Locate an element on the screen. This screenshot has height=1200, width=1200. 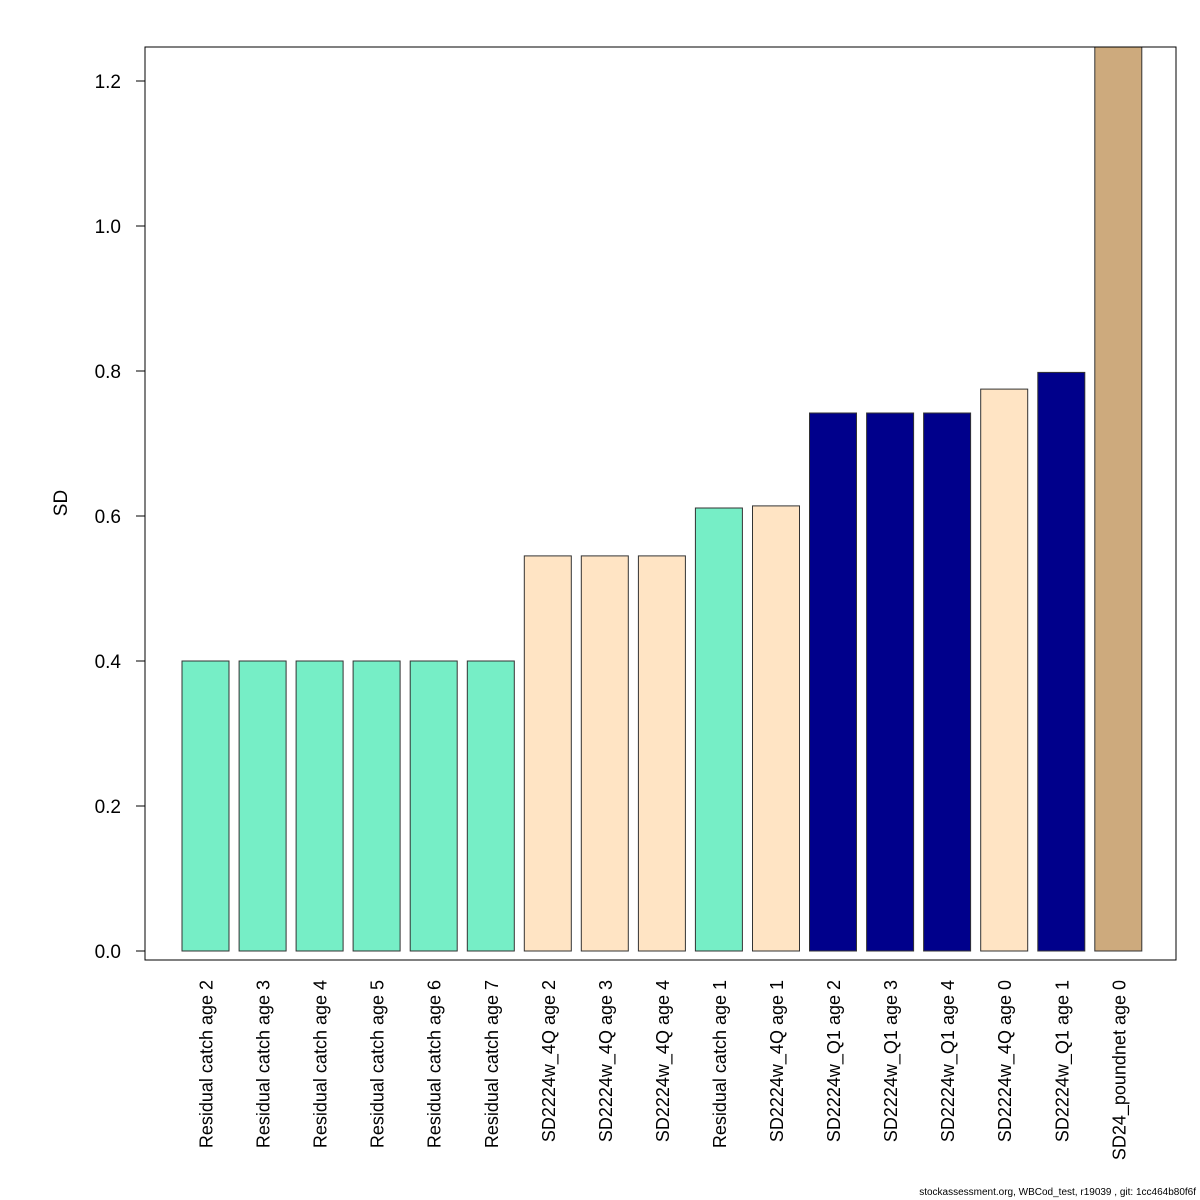
x-tick-label: SD24_poundnet age 0 is located at coordinates (1119, 1070).